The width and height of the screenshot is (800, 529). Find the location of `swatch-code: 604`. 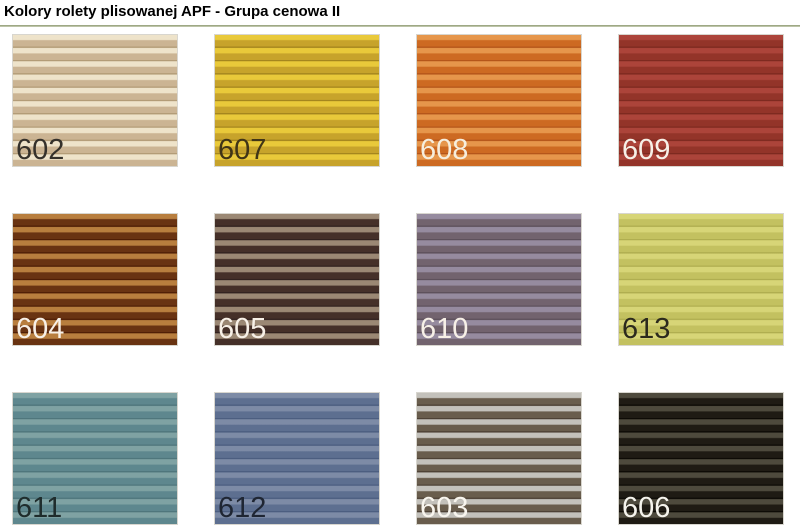

swatch-code: 604 is located at coordinates (40, 329).